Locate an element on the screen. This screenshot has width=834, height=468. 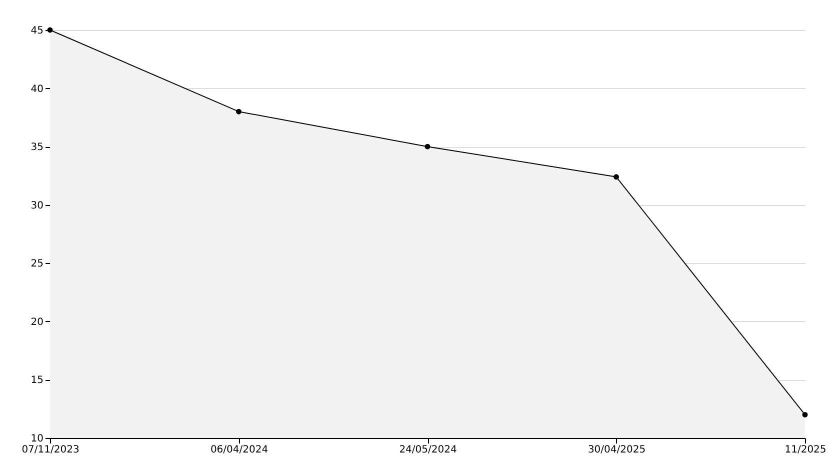
y-tick-label: 20 is located at coordinates (37, 322).